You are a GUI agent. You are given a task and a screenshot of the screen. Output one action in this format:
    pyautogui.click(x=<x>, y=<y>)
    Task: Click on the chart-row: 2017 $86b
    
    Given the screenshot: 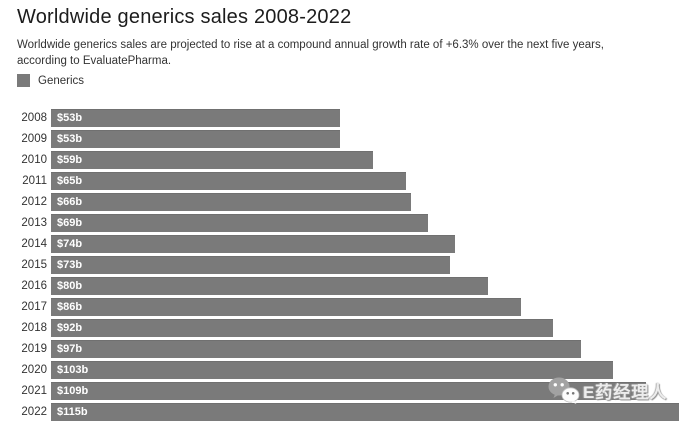 What is the action you would take?
    pyautogui.click(x=348, y=306)
    